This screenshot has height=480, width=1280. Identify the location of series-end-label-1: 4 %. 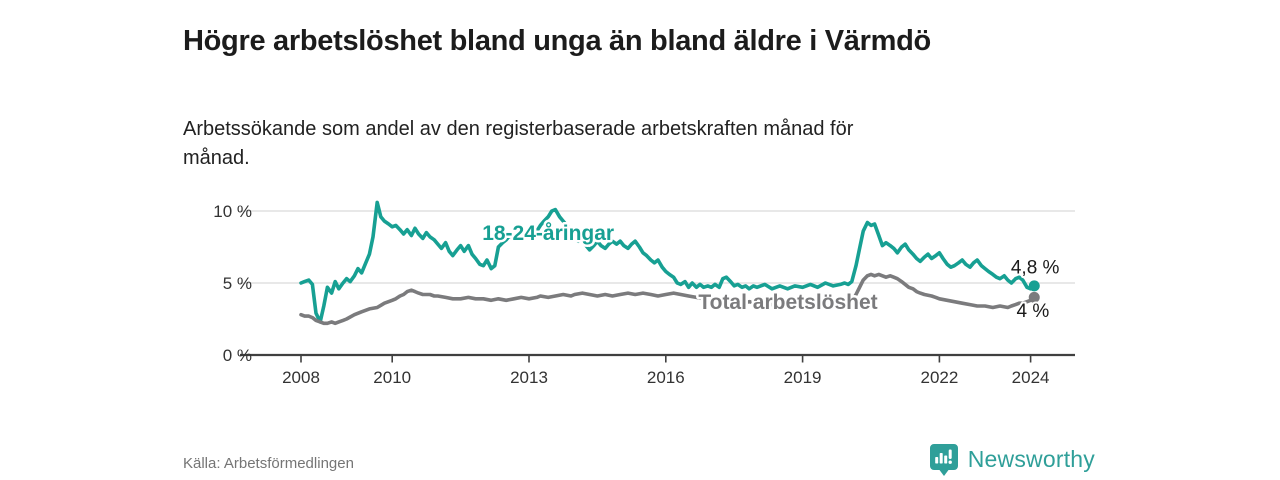
(1033, 311).